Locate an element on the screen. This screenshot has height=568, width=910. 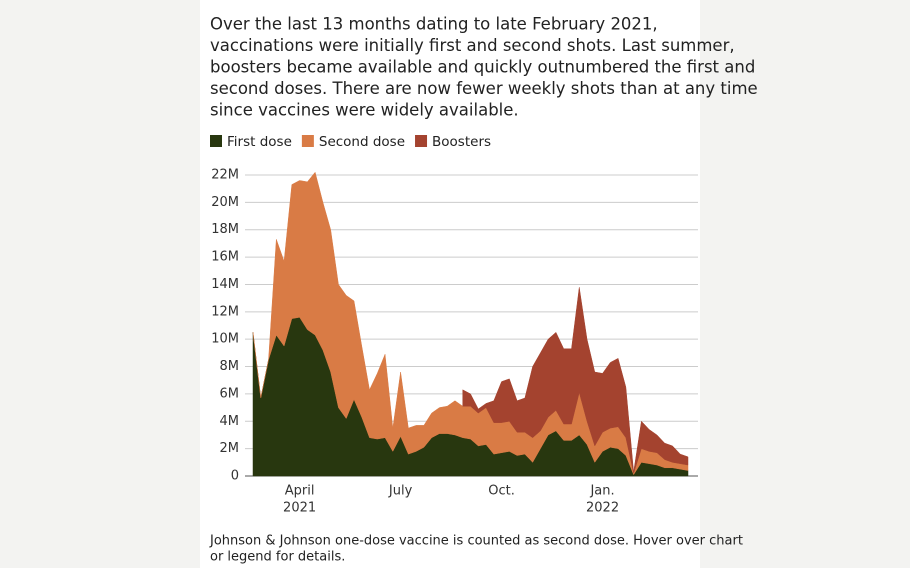
y-tick-label: 22M is located at coordinates (225, 175).